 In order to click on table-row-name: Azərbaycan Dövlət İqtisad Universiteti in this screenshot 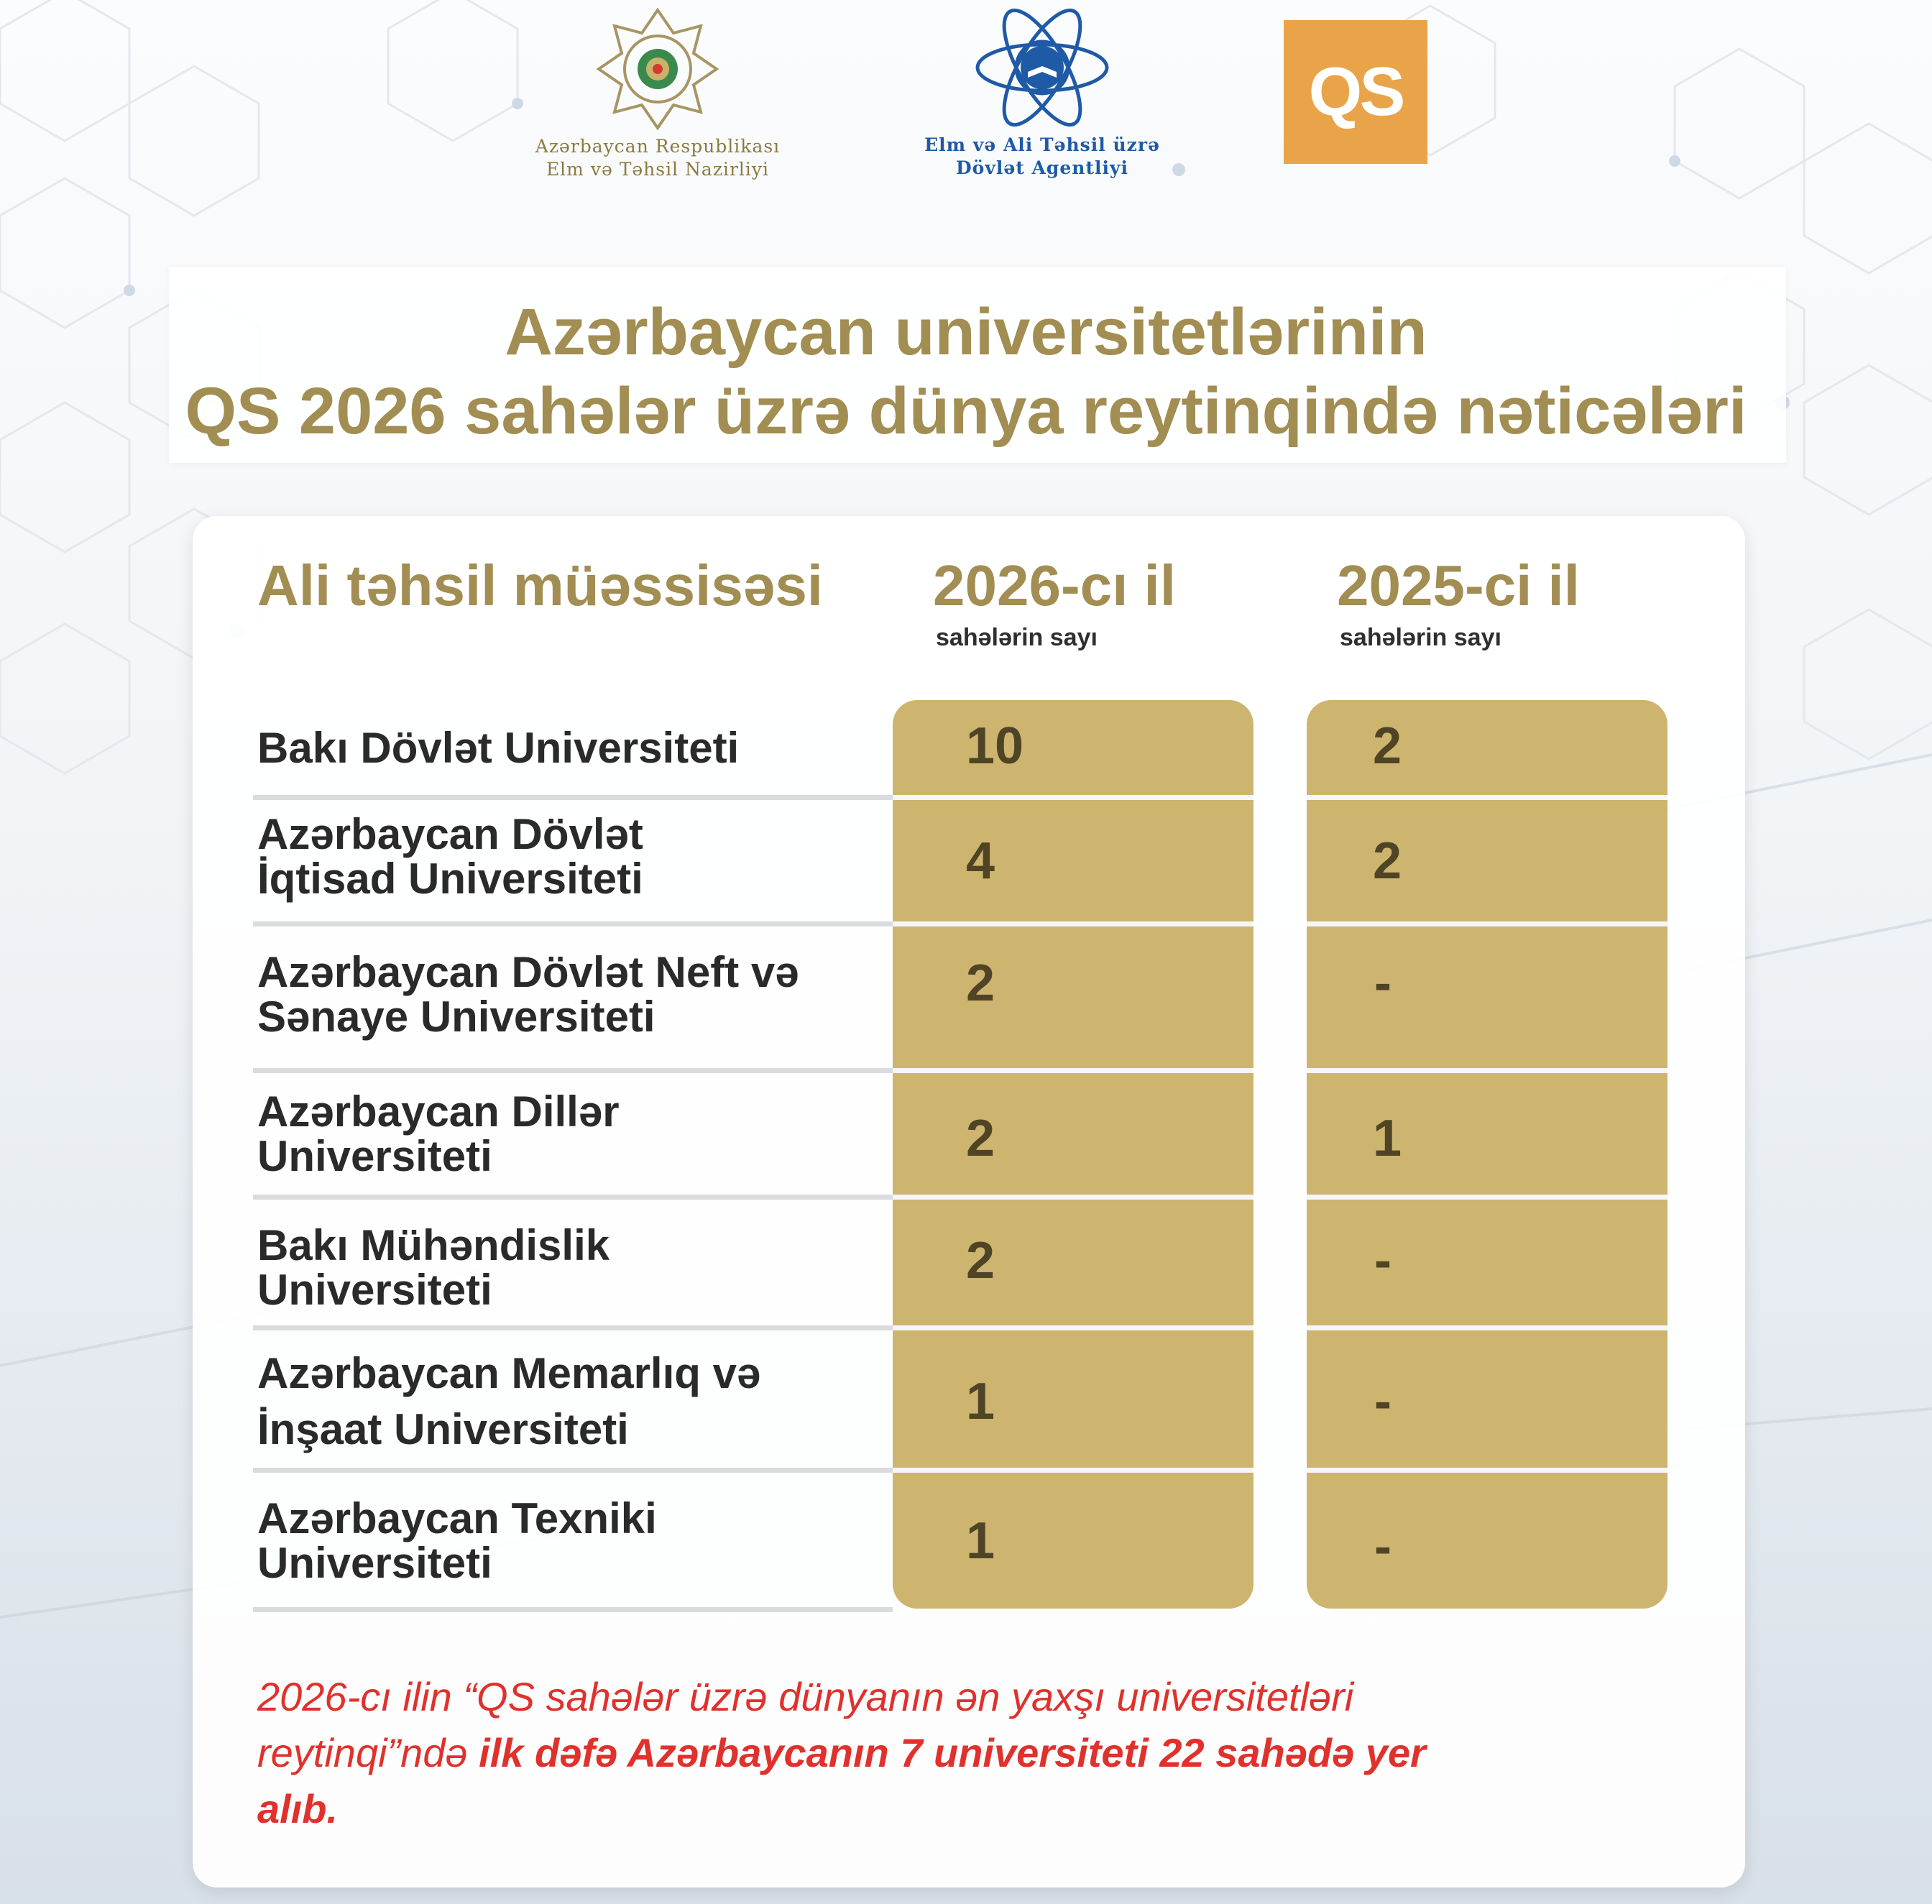, I will do `click(450, 856)`.